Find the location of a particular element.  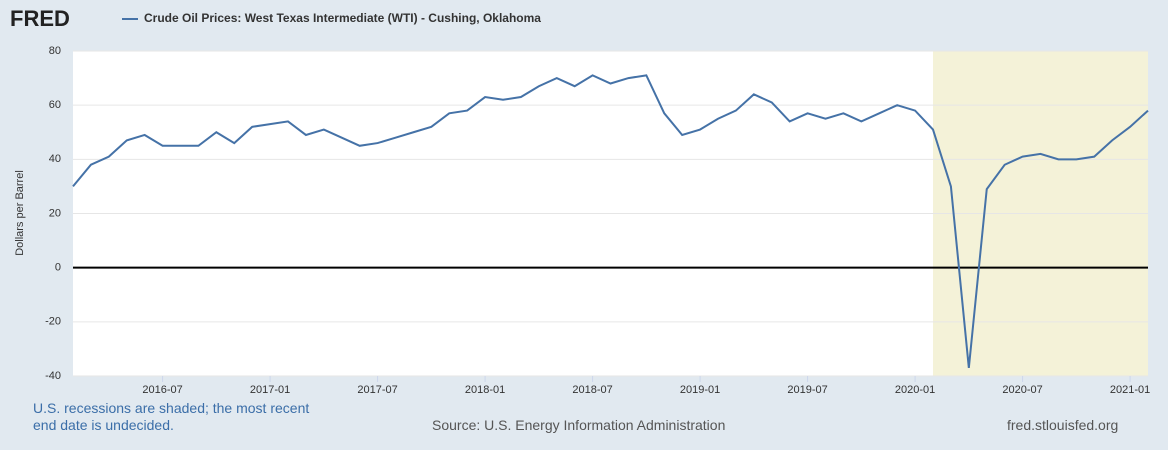

y-tick-label: -20 is located at coordinates (53, 322).